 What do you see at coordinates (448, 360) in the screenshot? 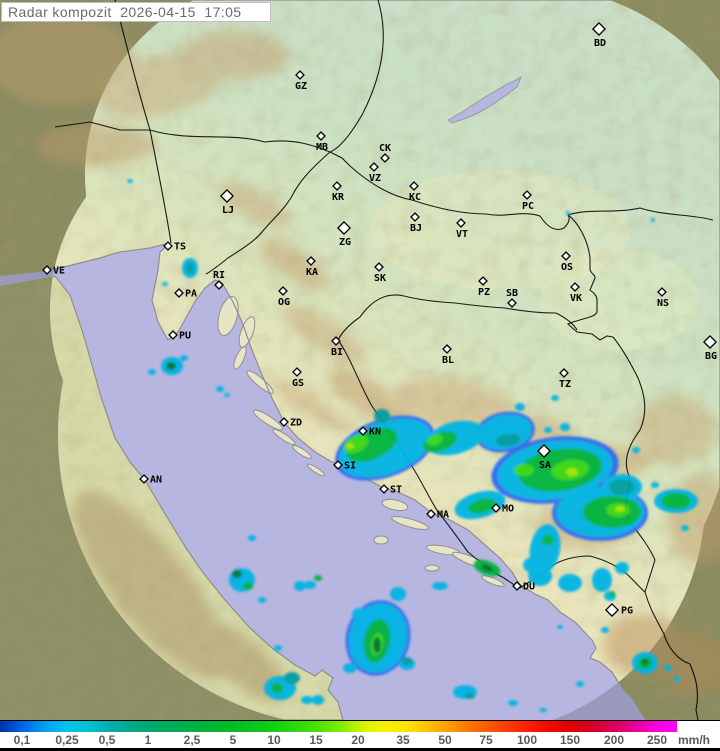
I see `city-label: BL` at bounding box center [448, 360].